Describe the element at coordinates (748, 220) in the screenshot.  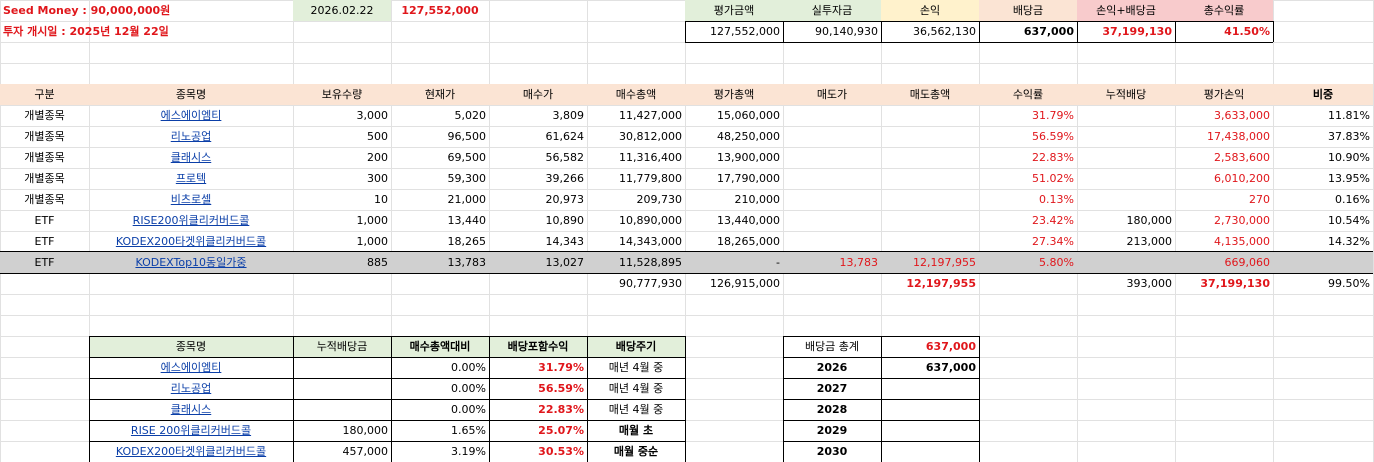
I see `table-cell: 13,440,000` at that location.